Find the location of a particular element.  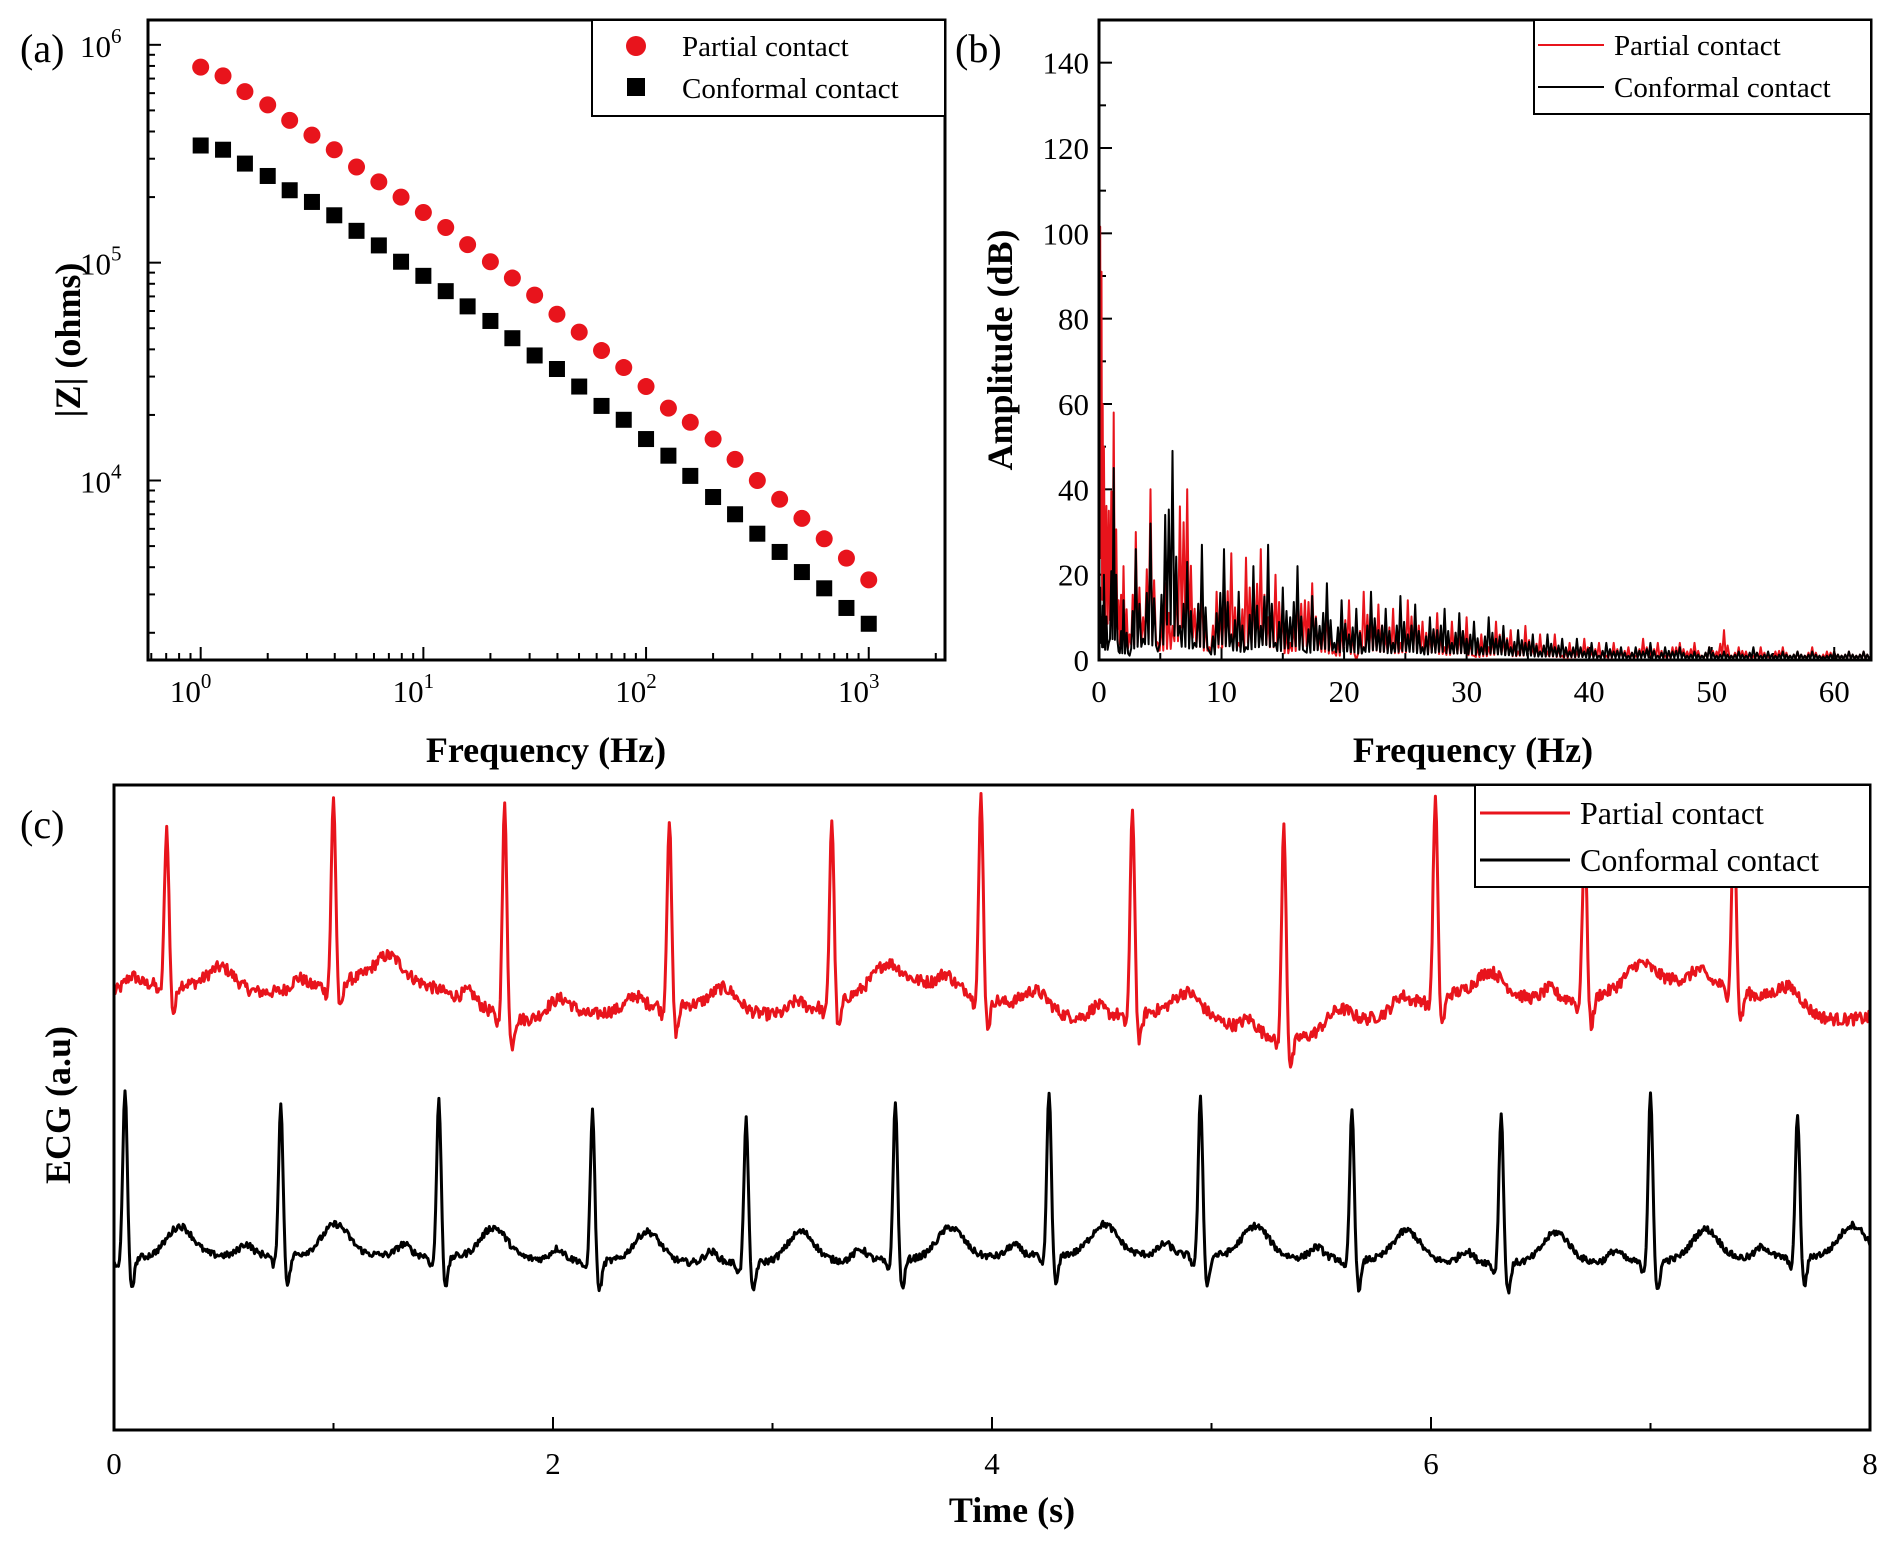

panel-b-x-tick-label: 30 is located at coordinates (1466, 691).